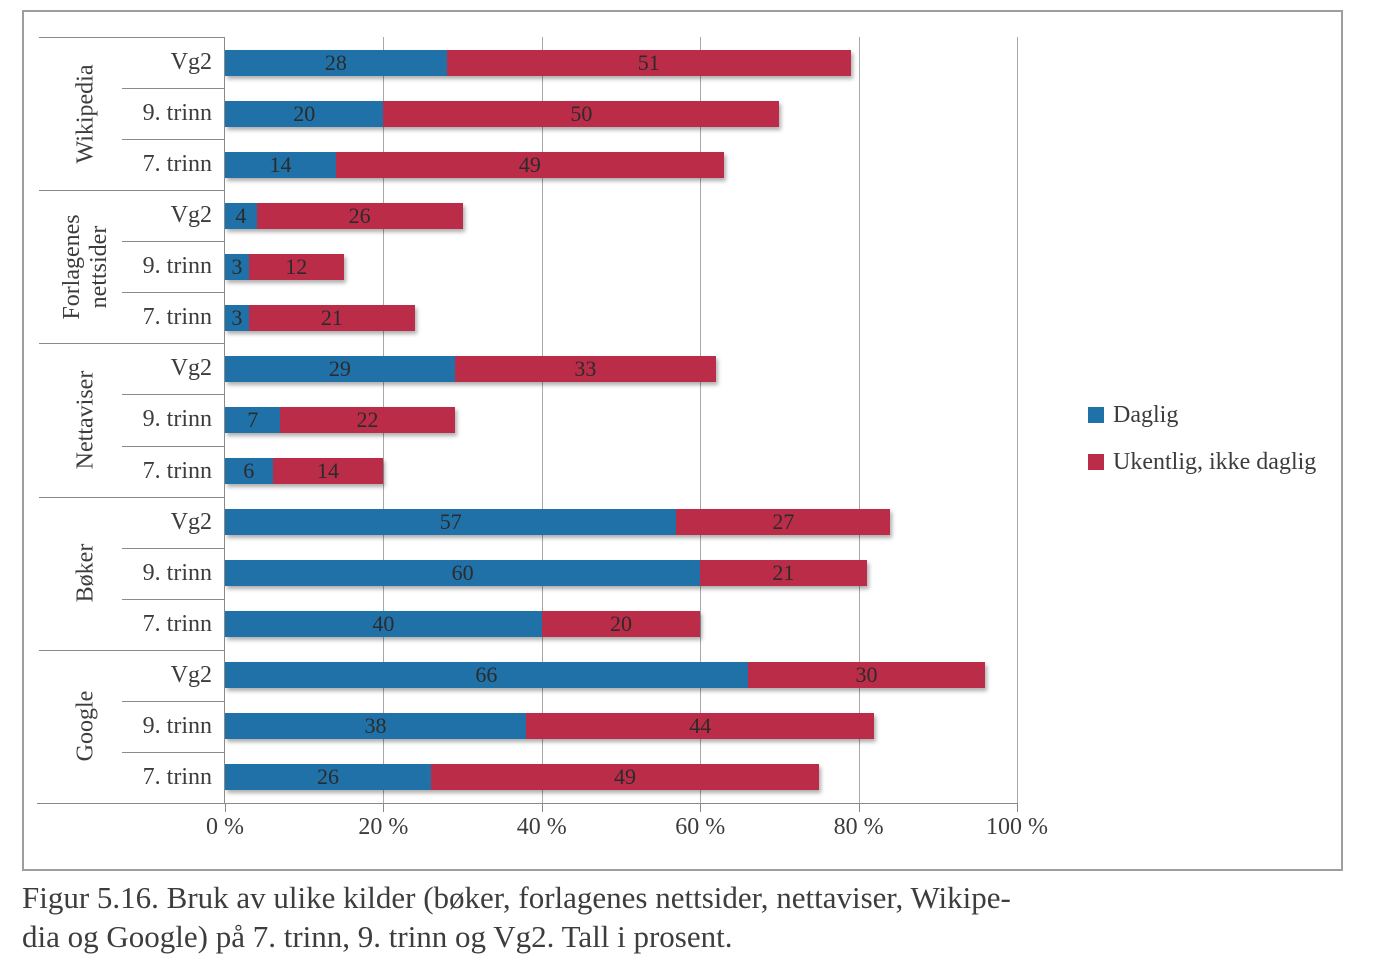 The image size is (1384, 978). I want to click on bar: 6 14, so click(304, 471).